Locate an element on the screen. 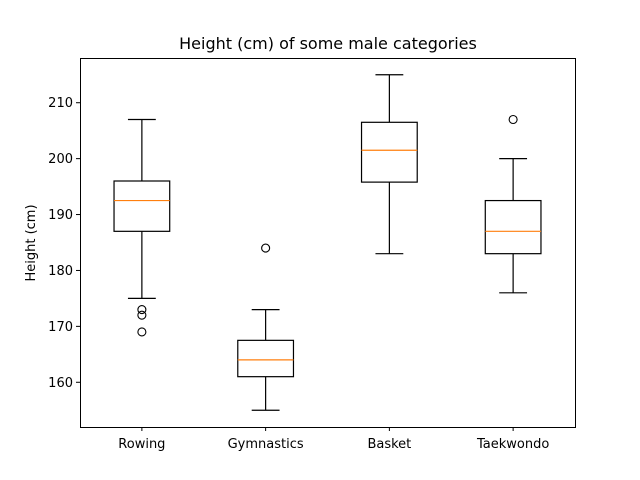 The image size is (640, 480). chart-title: Height (cm) of some male categories is located at coordinates (328, 43).